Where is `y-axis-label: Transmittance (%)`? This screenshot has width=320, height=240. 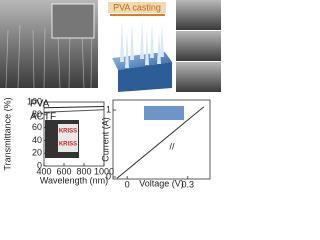 y-axis-label: Transmittance (%) is located at coordinates (7, 133).